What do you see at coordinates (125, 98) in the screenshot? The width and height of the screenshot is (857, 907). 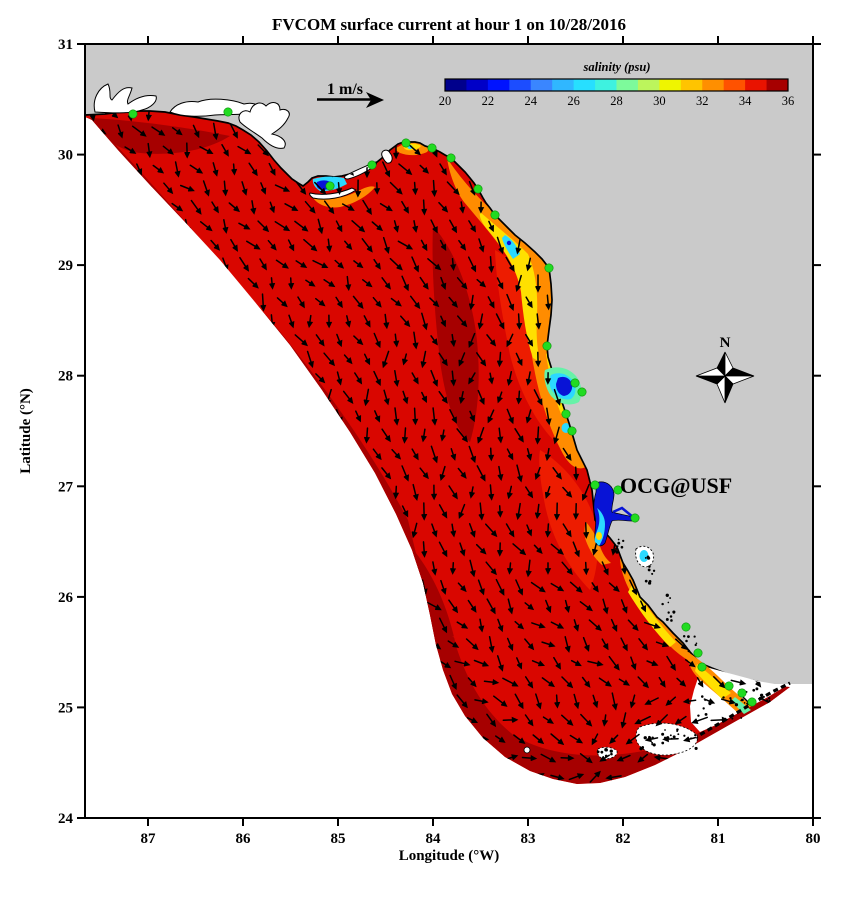 I see `pensacola-bay` at bounding box center [125, 98].